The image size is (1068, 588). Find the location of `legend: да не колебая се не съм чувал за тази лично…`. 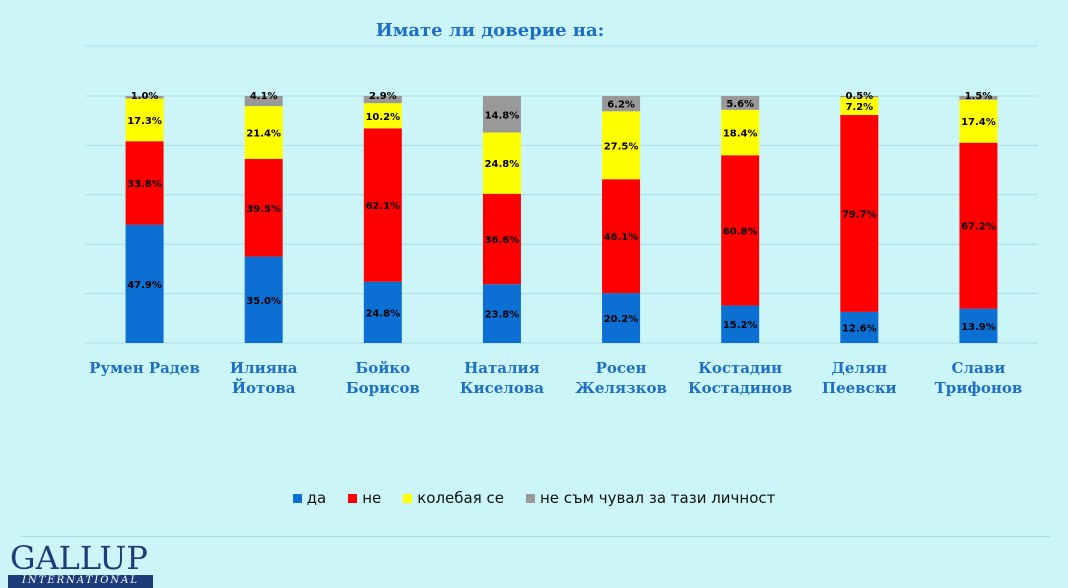

legend: да не колебая се не съм чувал за тази лично… is located at coordinates (534, 498).